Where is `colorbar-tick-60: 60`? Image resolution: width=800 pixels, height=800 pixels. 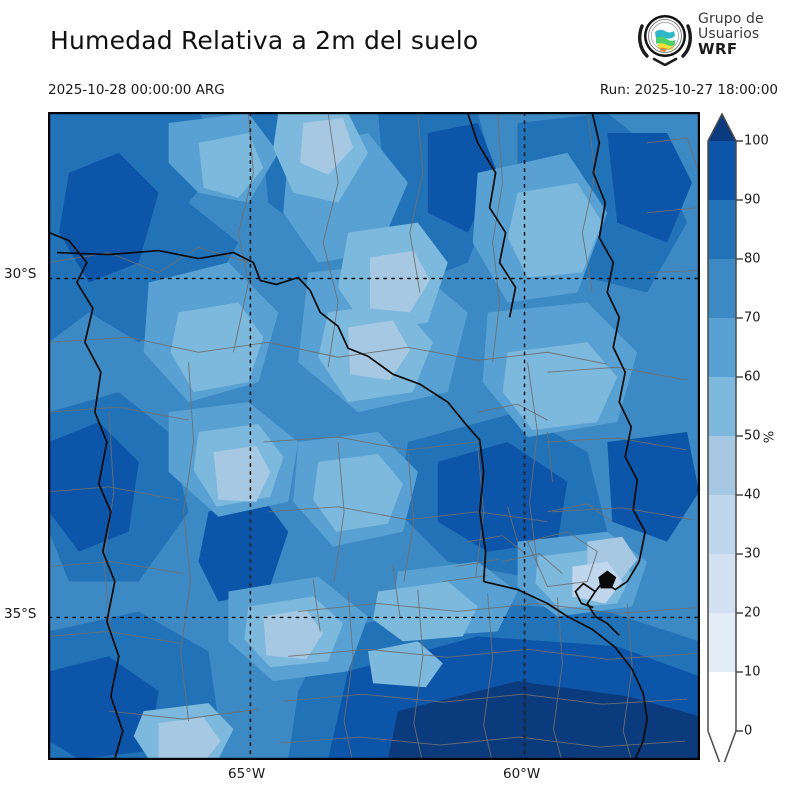
colorbar-tick-60: 60 is located at coordinates (752, 377).